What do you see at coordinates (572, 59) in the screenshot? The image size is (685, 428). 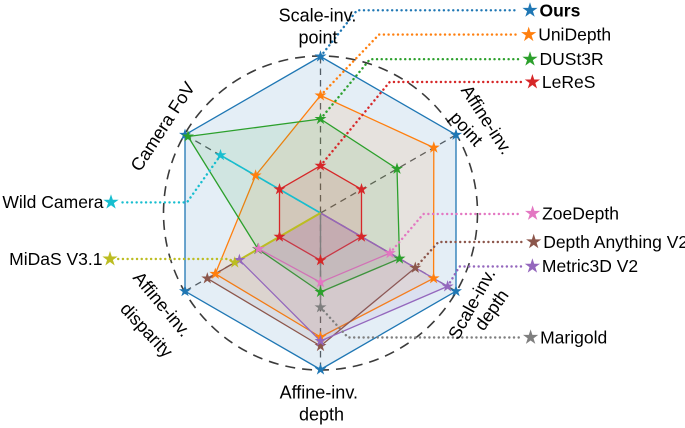 I see `svg-text: DUSt3R` at bounding box center [572, 59].